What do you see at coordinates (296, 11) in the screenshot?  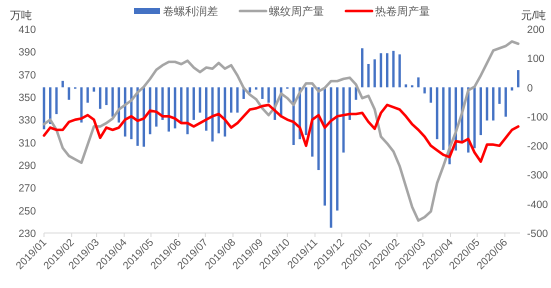 I see `legend-label: 螺纹周产量` at bounding box center [296, 11].